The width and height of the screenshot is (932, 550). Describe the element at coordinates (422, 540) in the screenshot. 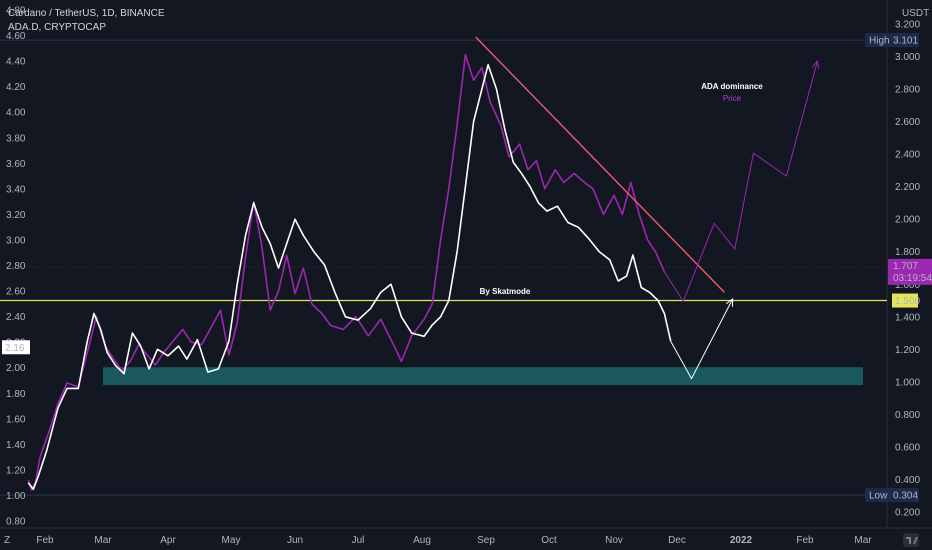

I see `x-tick-label: Aug` at that location.